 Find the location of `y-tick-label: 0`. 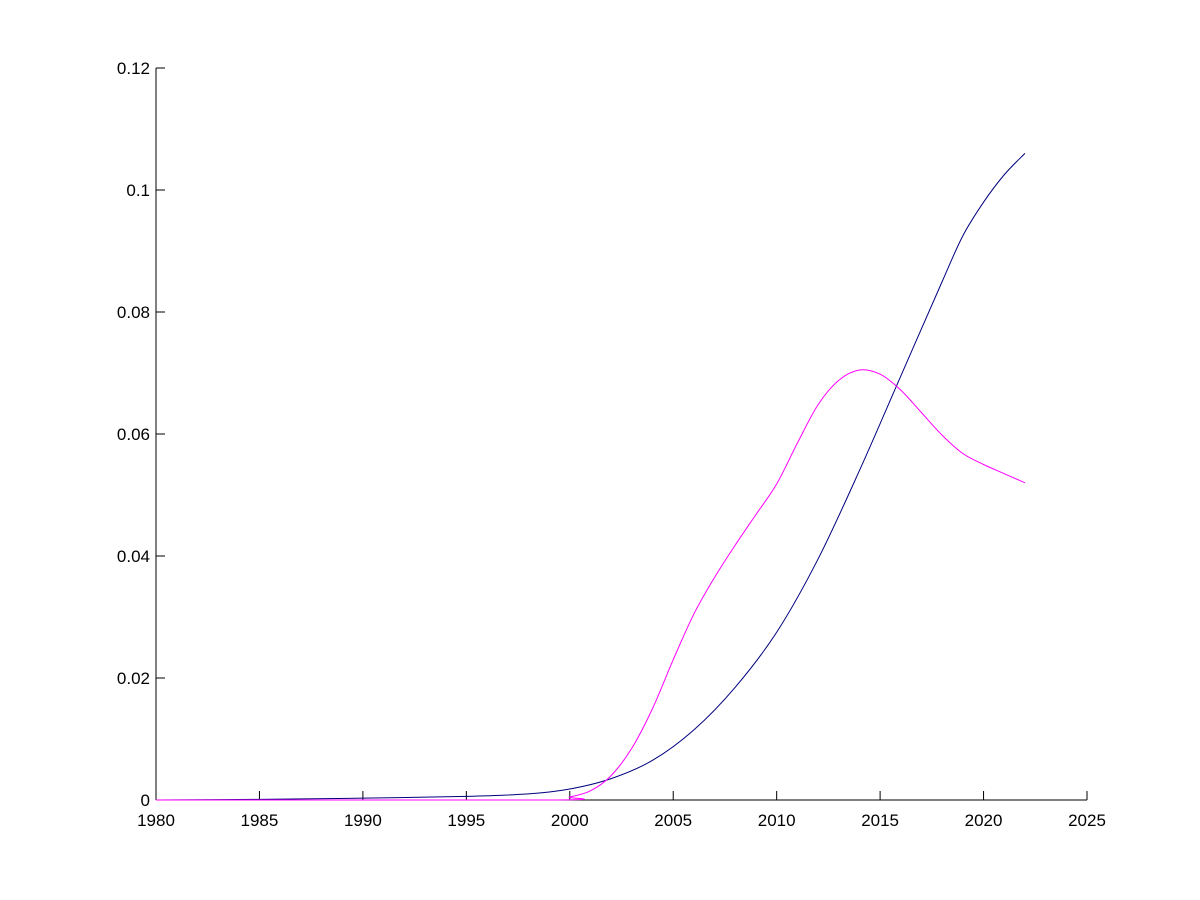

y-tick-label: 0 is located at coordinates (145, 800).